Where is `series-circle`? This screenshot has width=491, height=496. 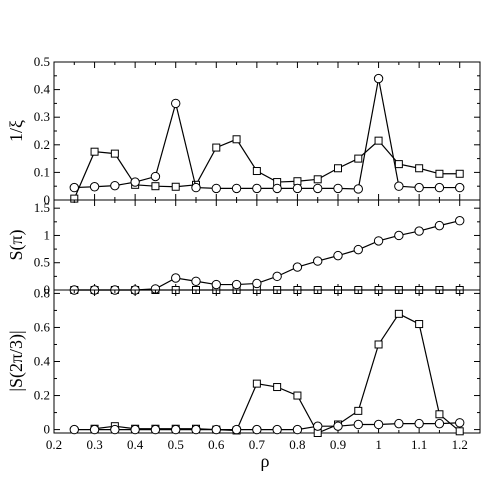 series-circle is located at coordinates (267, 255).